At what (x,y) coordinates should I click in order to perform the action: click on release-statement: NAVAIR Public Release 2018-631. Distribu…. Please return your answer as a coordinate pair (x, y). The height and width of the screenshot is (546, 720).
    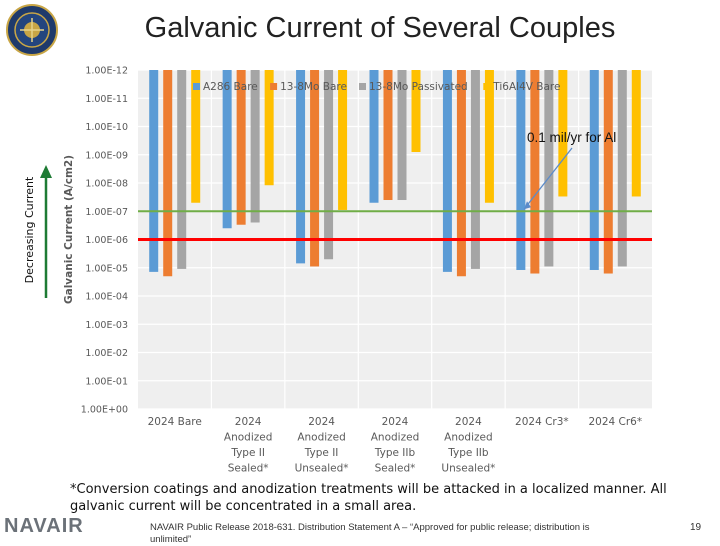
    Looking at the image, I should click on (370, 533).